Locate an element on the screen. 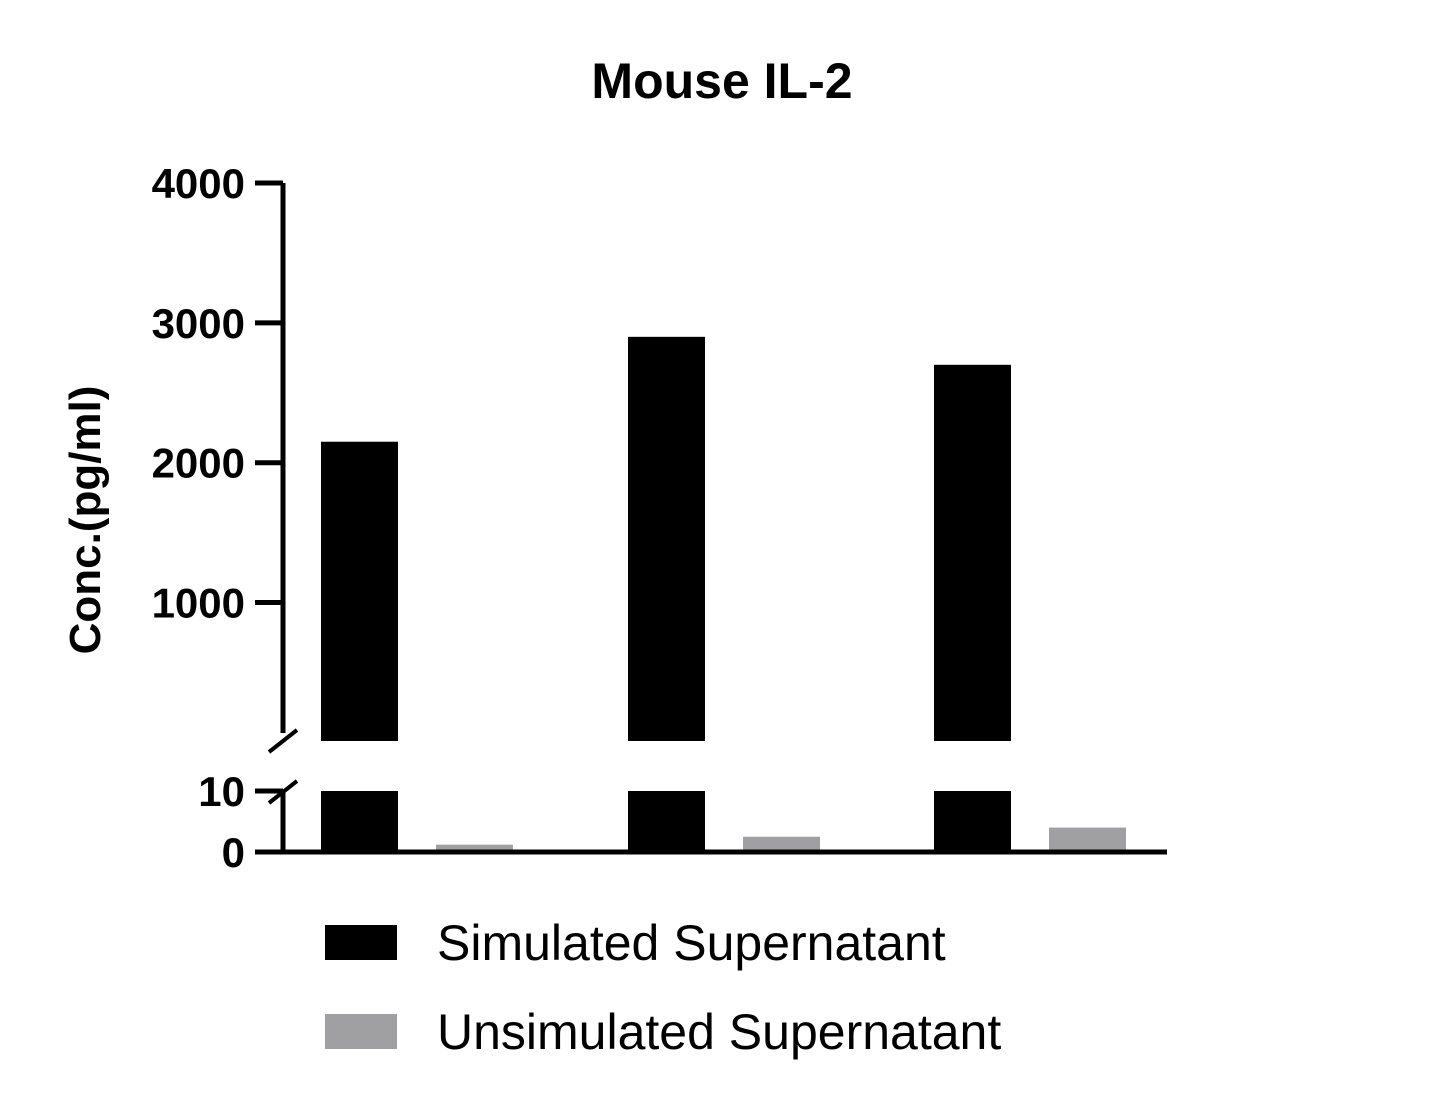 The height and width of the screenshot is (1111, 1445). y-tick-label-4000: 4000 is located at coordinates (198, 183).